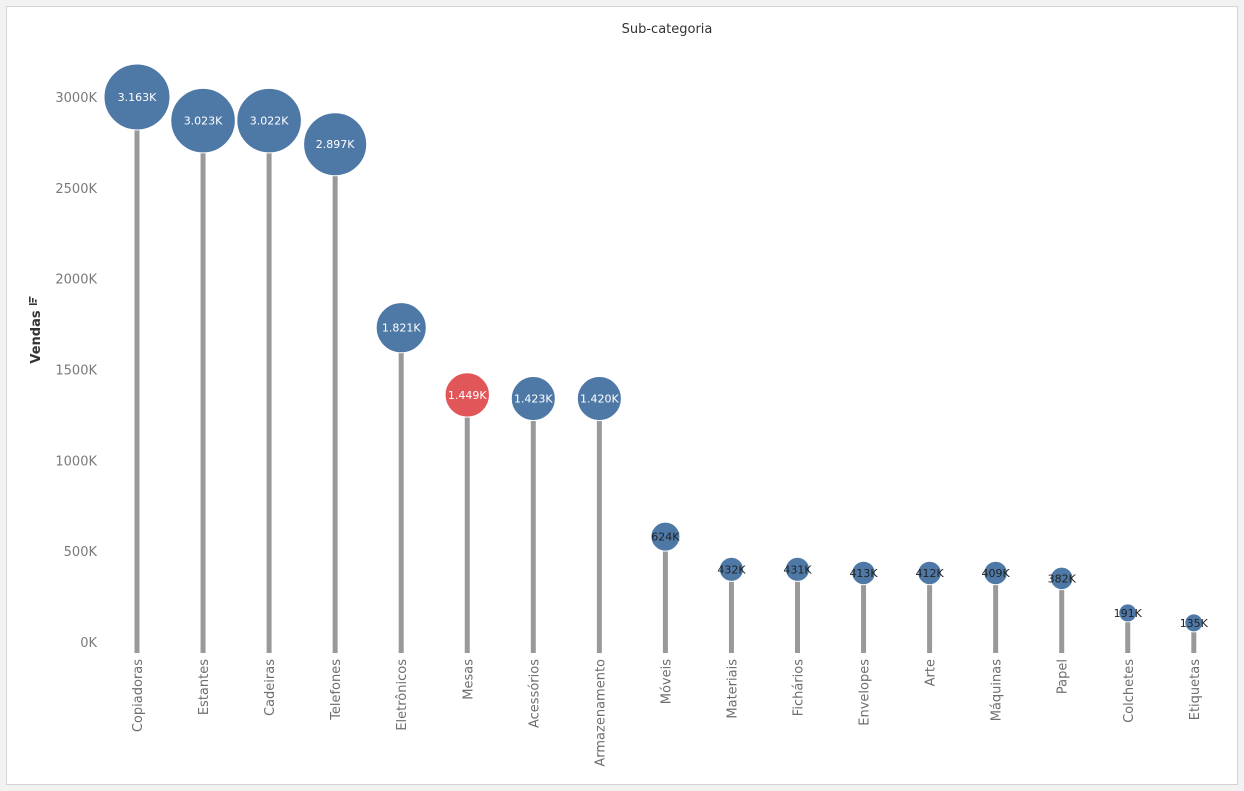  I want to click on category-label: Eletrônicos, so click(402, 695).